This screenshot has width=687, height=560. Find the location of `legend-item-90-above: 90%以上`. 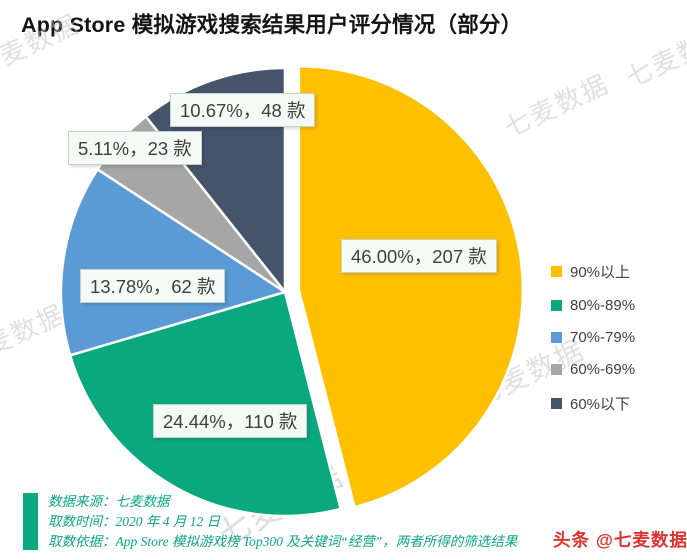

legend-item-90-above: 90%以上 is located at coordinates (593, 271).